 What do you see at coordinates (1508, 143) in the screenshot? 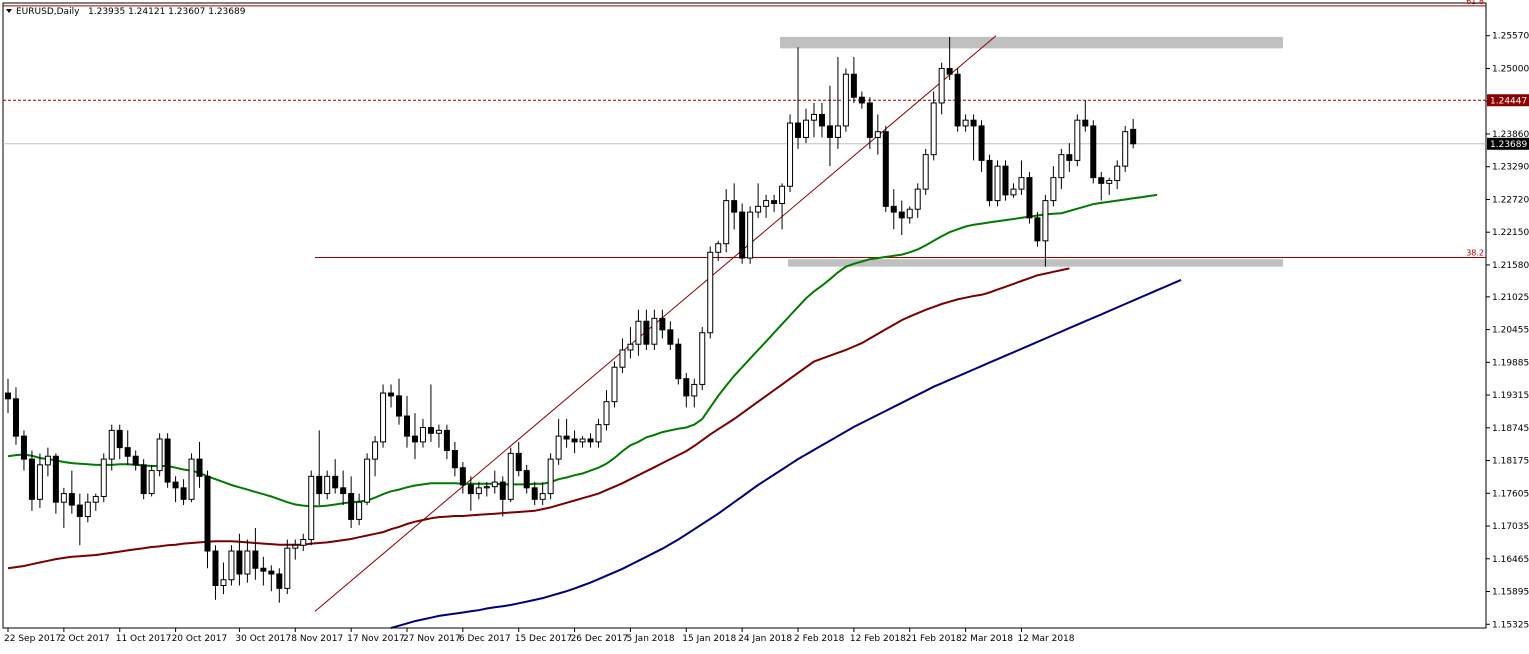
I see `bid-line-tag` at bounding box center [1508, 143].